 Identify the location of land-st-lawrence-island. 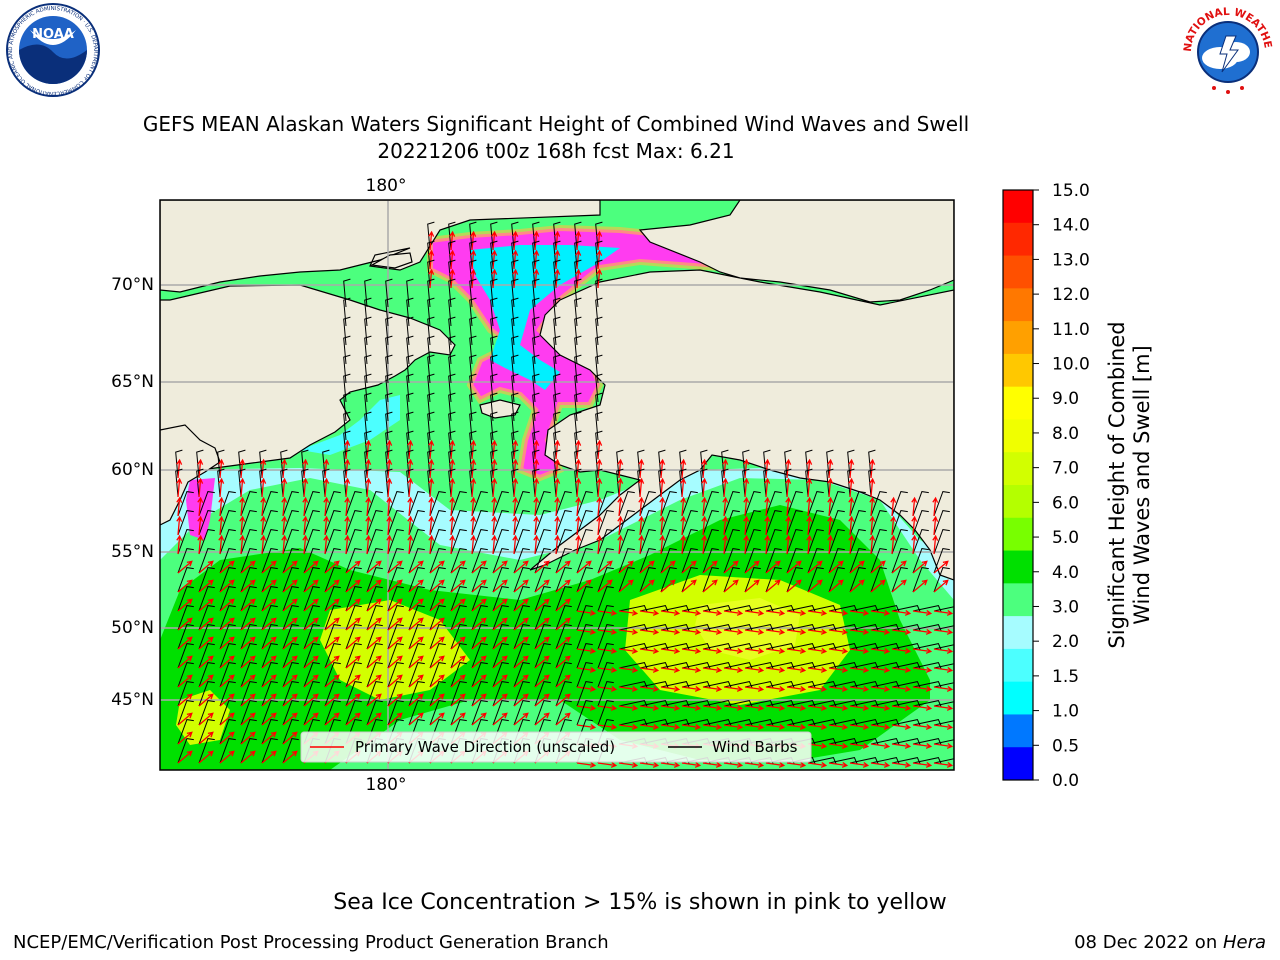
(500, 409).